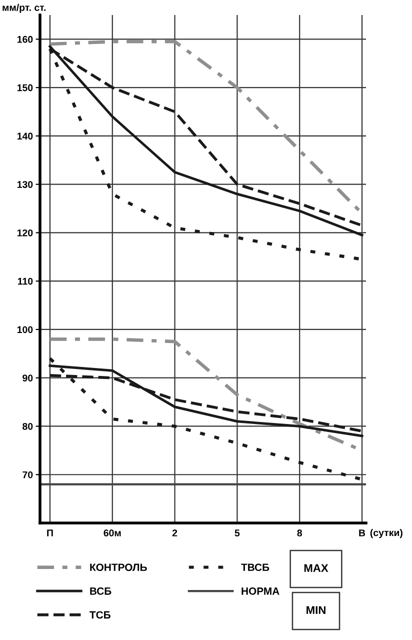 The width and height of the screenshot is (412, 640). What do you see at coordinates (25, 330) in the screenshot?
I see `y-tick-label: 100` at bounding box center [25, 330].